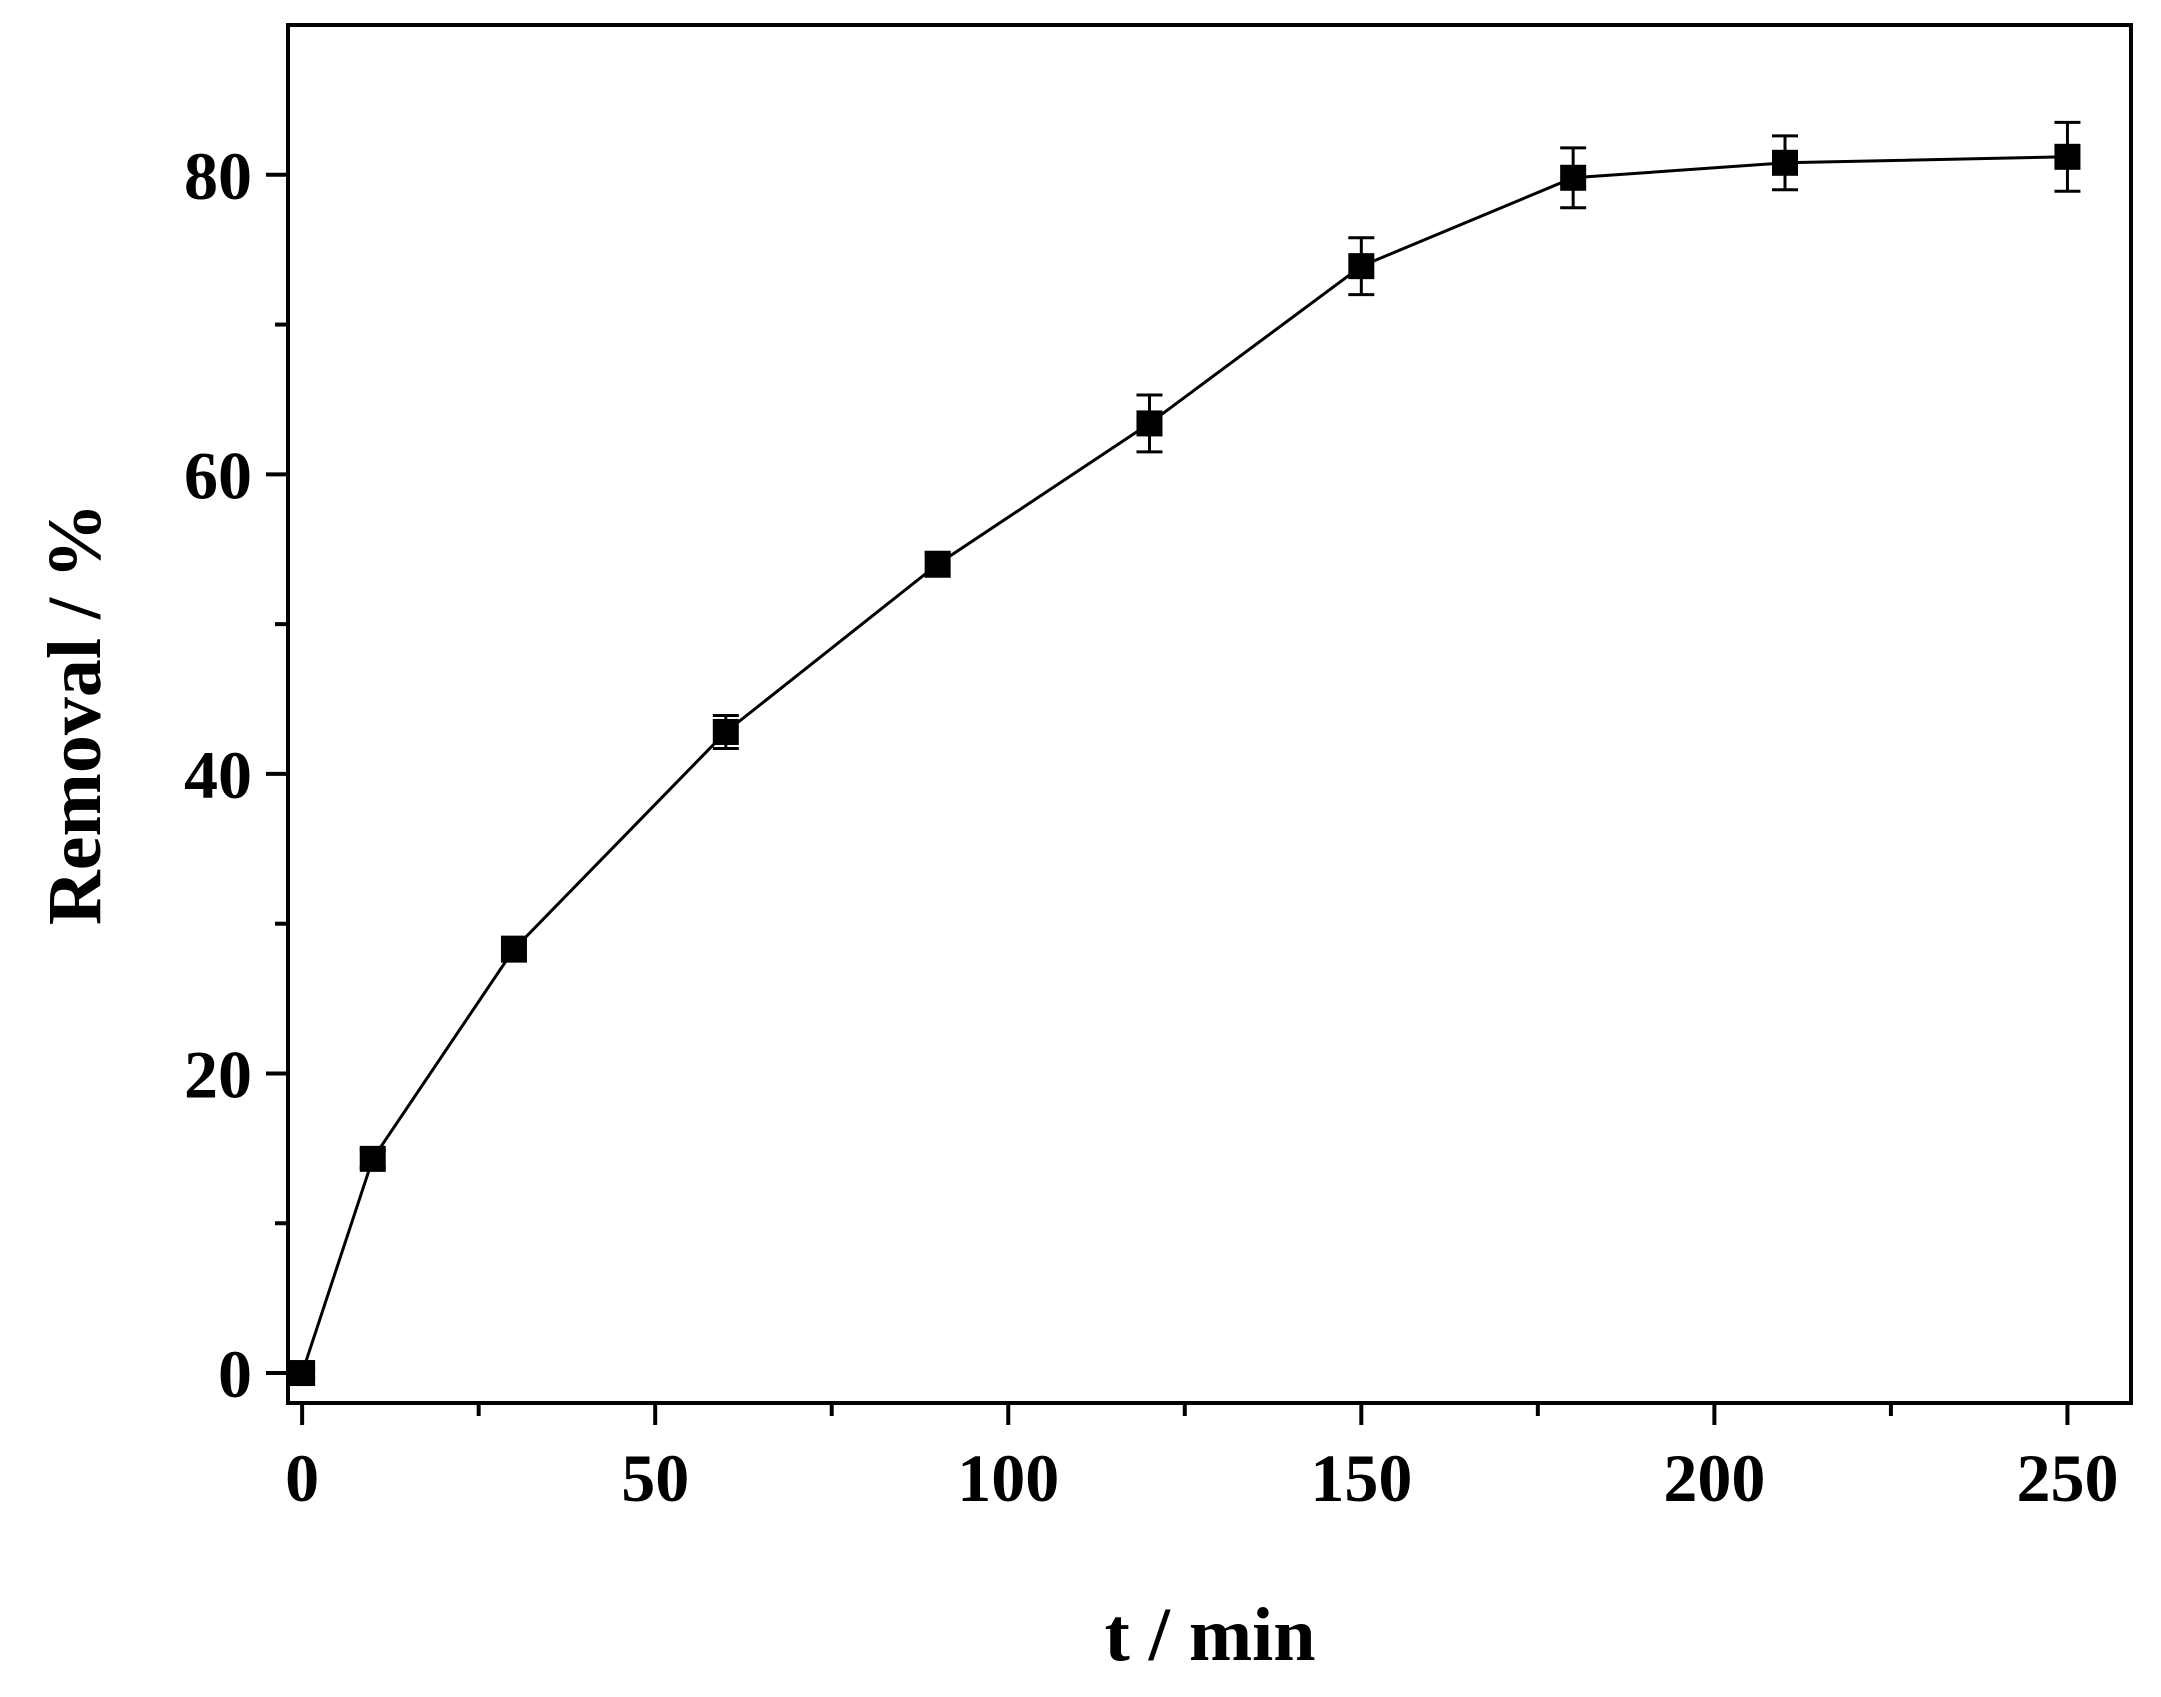 The width and height of the screenshot is (2161, 1697). I want to click on x-tick-label: 150, so click(1361, 1478).